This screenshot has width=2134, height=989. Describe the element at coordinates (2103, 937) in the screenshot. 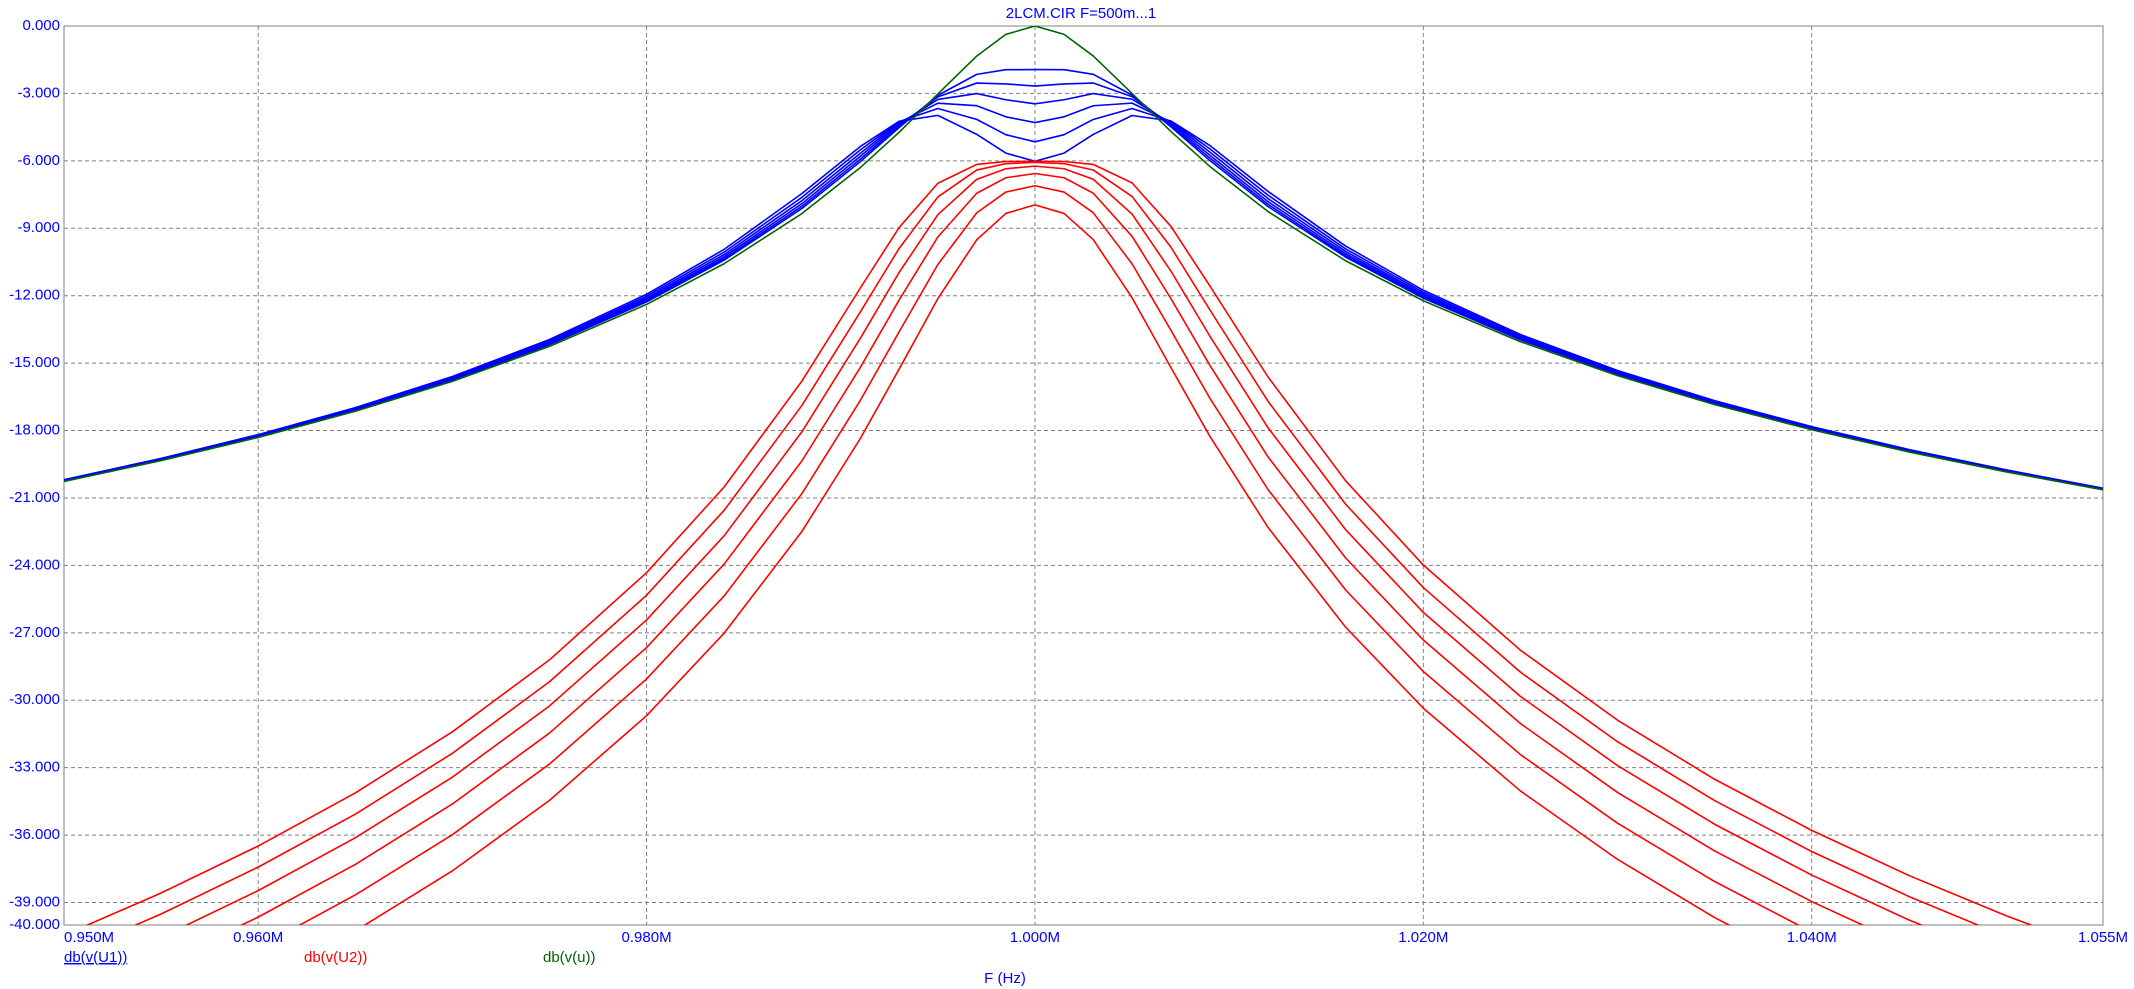

I see `x-tick-label: 1.055M` at that location.